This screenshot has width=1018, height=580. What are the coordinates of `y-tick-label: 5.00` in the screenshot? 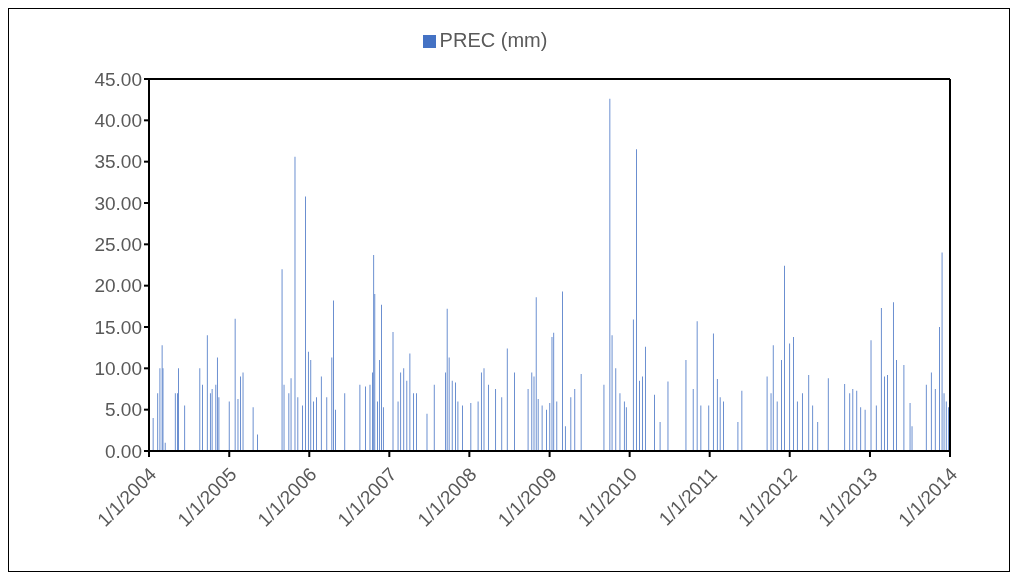 It's located at (123, 410).